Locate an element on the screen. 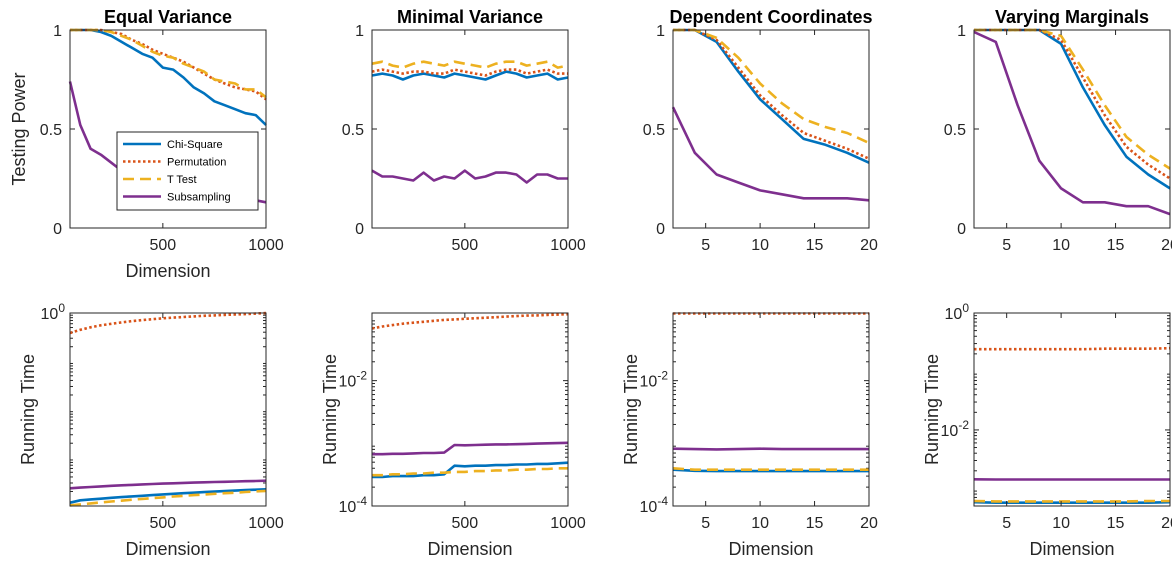  chart-1-2-x-tick-label: 10 is located at coordinates (760, 523).